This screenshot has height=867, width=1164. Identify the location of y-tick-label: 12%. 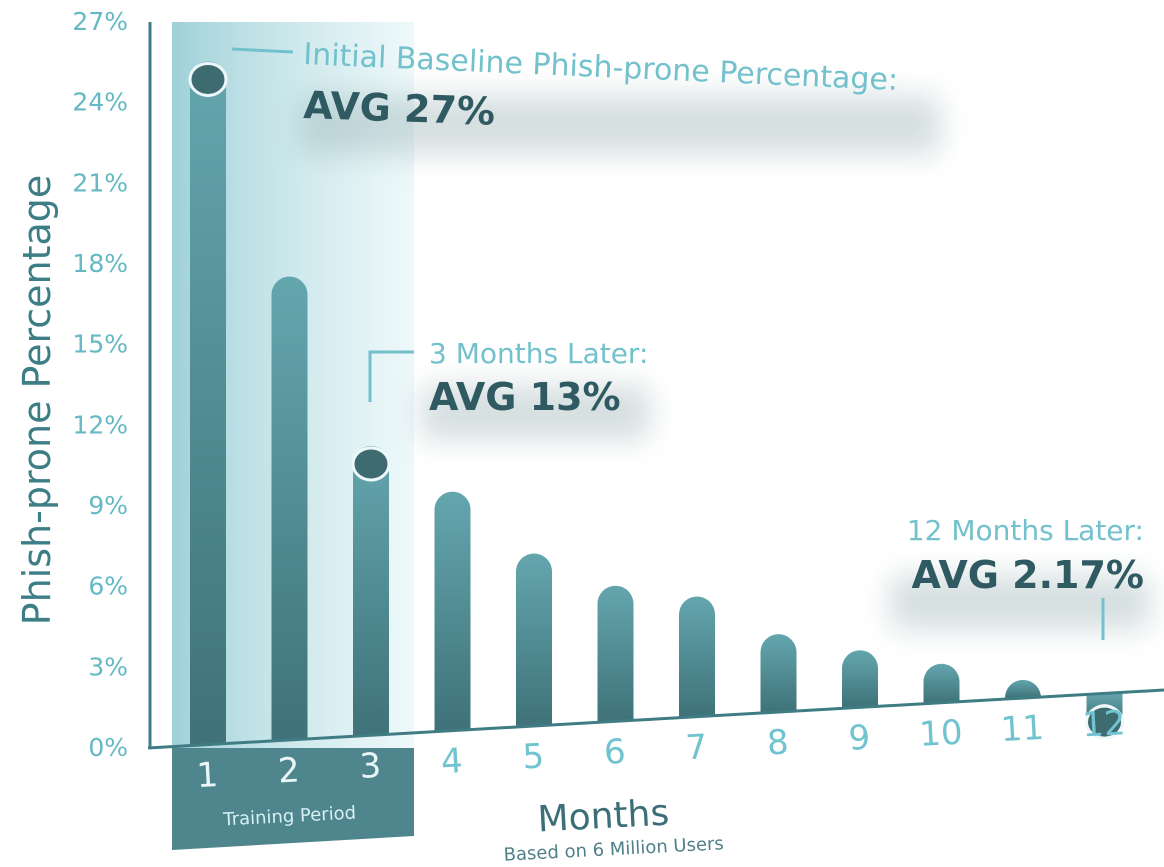
(100, 424).